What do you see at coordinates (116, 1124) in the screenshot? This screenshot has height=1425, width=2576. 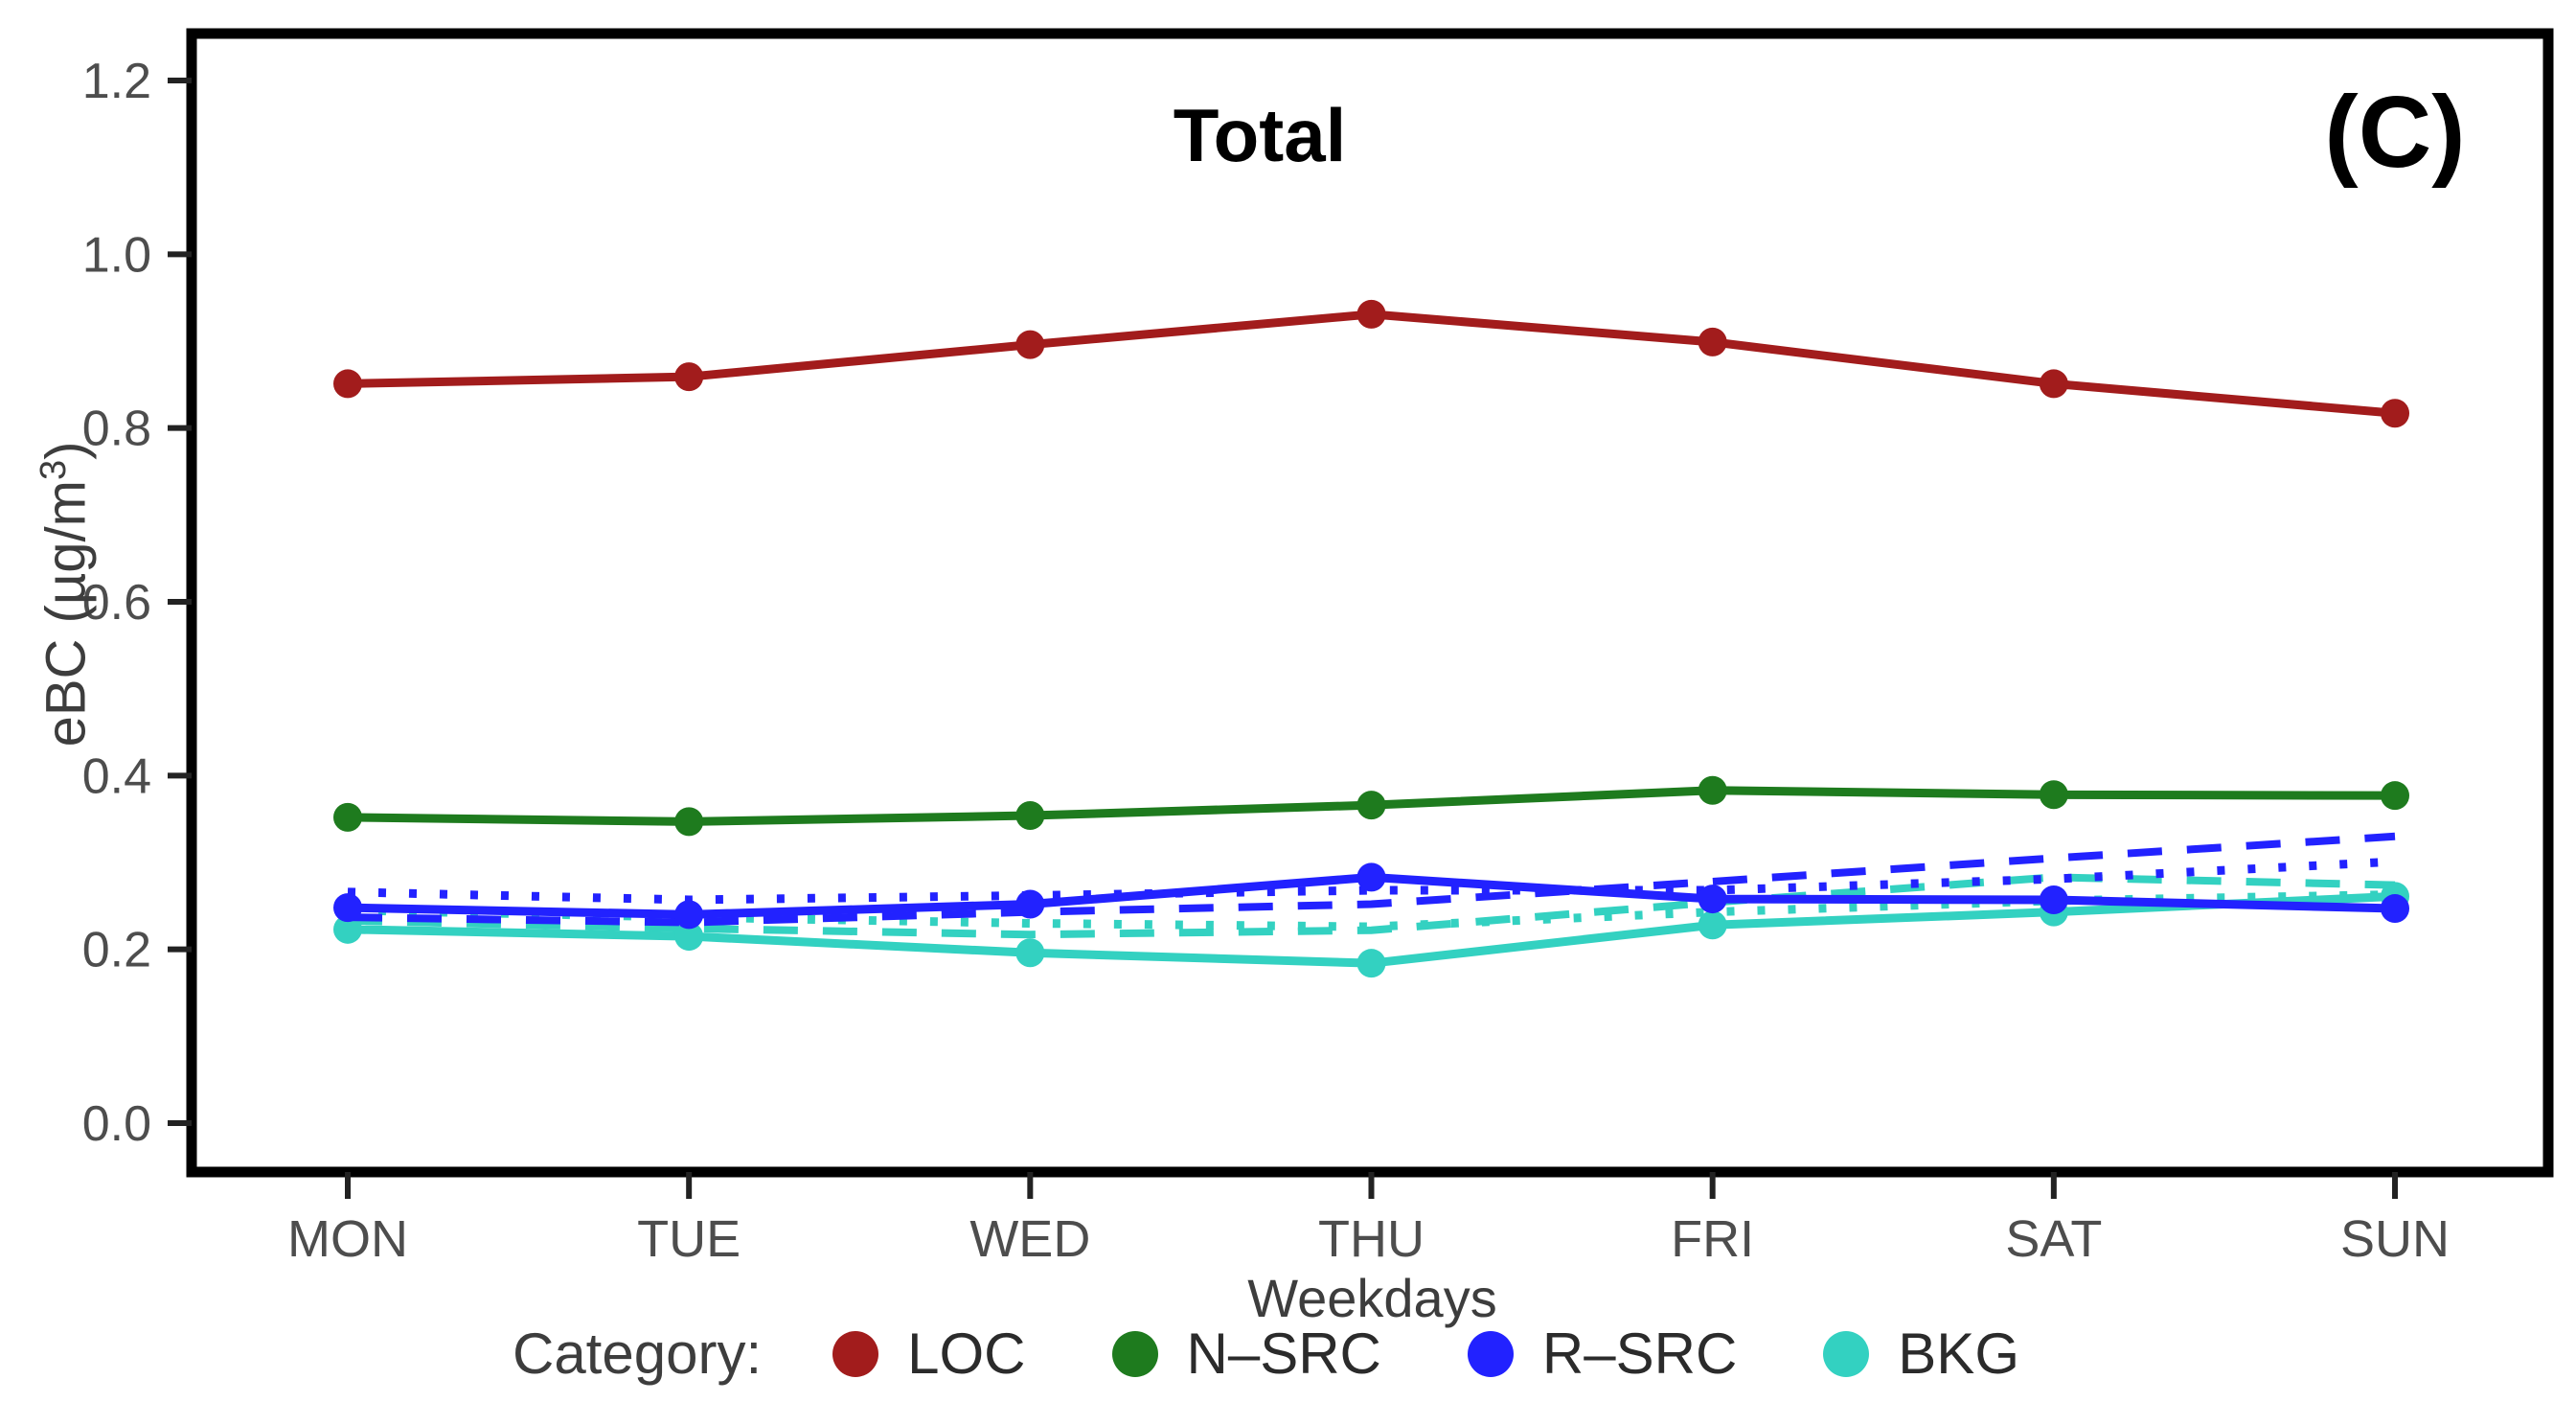 I see `y-tick-label: 0.0` at bounding box center [116, 1124].